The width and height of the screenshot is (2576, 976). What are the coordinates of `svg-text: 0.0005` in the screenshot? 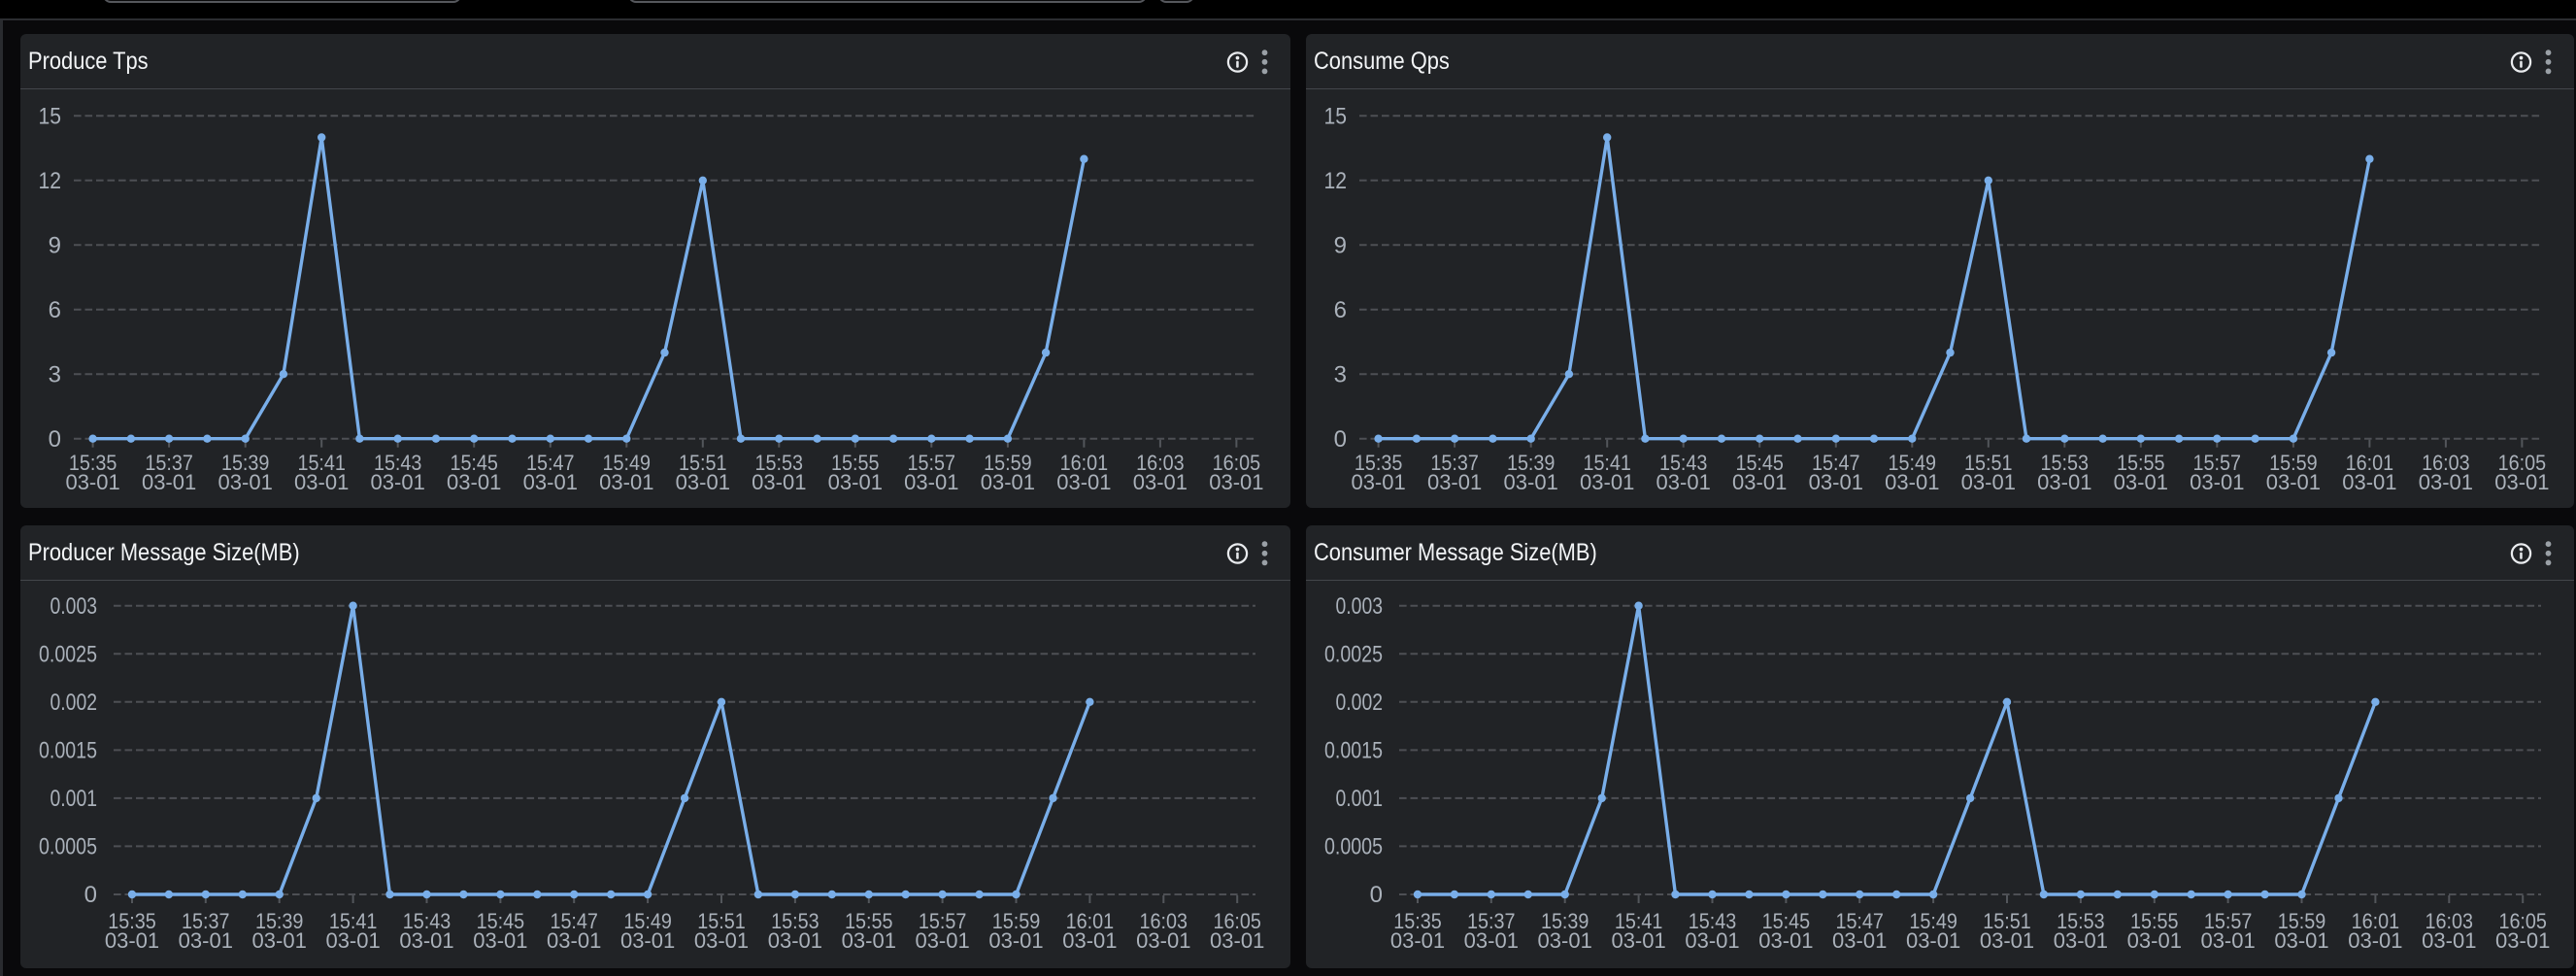 It's located at (1354, 847).